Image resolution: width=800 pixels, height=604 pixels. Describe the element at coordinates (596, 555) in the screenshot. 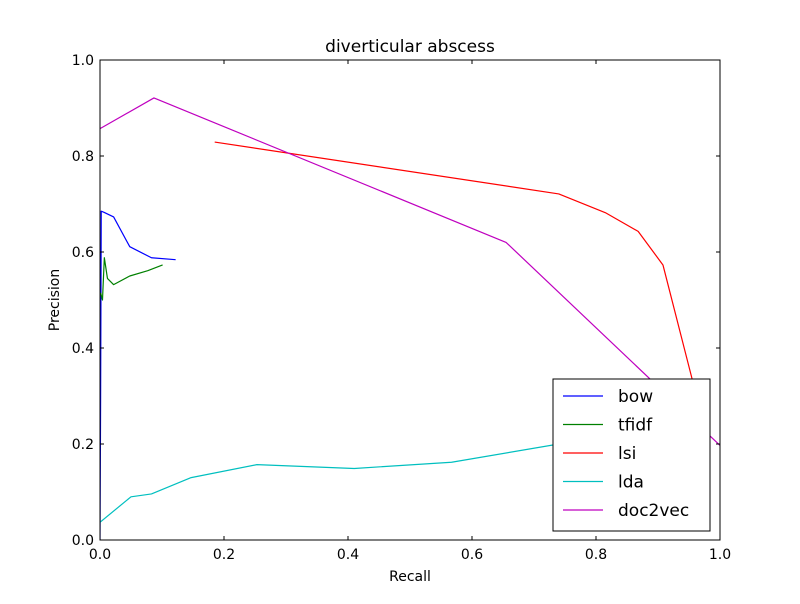

I see `x-tick-label: 0.8` at that location.